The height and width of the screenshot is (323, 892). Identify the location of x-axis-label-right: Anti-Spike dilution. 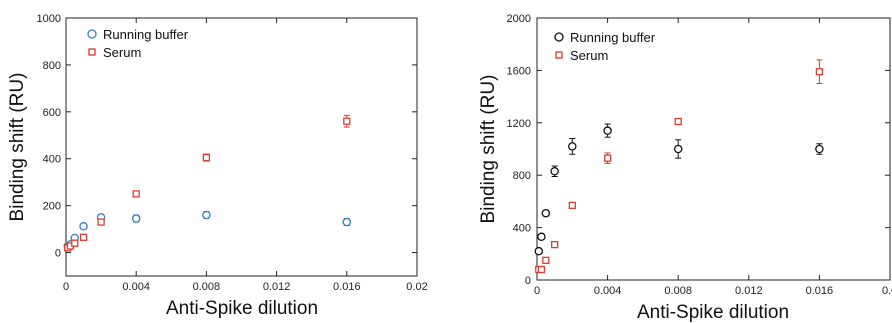
(713, 312).